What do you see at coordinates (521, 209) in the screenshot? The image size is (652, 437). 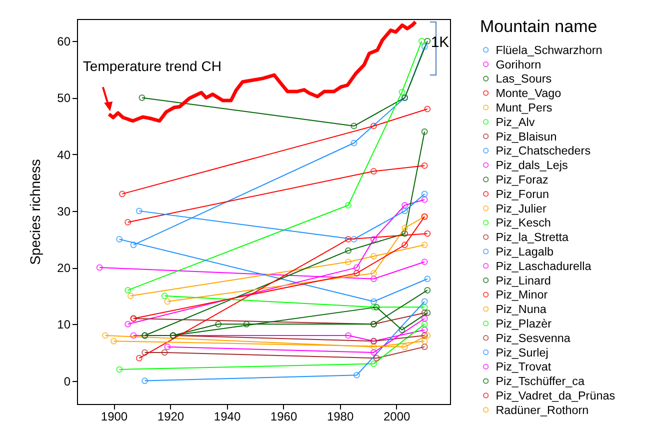 I see `legend-label: Piz_Julier` at bounding box center [521, 209].